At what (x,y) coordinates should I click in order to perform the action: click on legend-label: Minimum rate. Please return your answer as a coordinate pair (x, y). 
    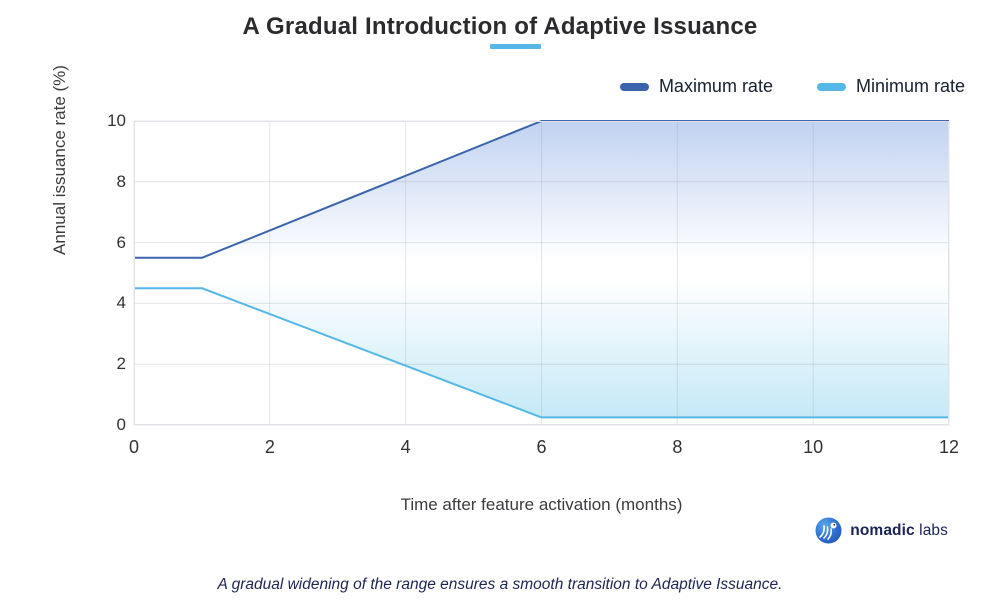
    Looking at the image, I should click on (910, 86).